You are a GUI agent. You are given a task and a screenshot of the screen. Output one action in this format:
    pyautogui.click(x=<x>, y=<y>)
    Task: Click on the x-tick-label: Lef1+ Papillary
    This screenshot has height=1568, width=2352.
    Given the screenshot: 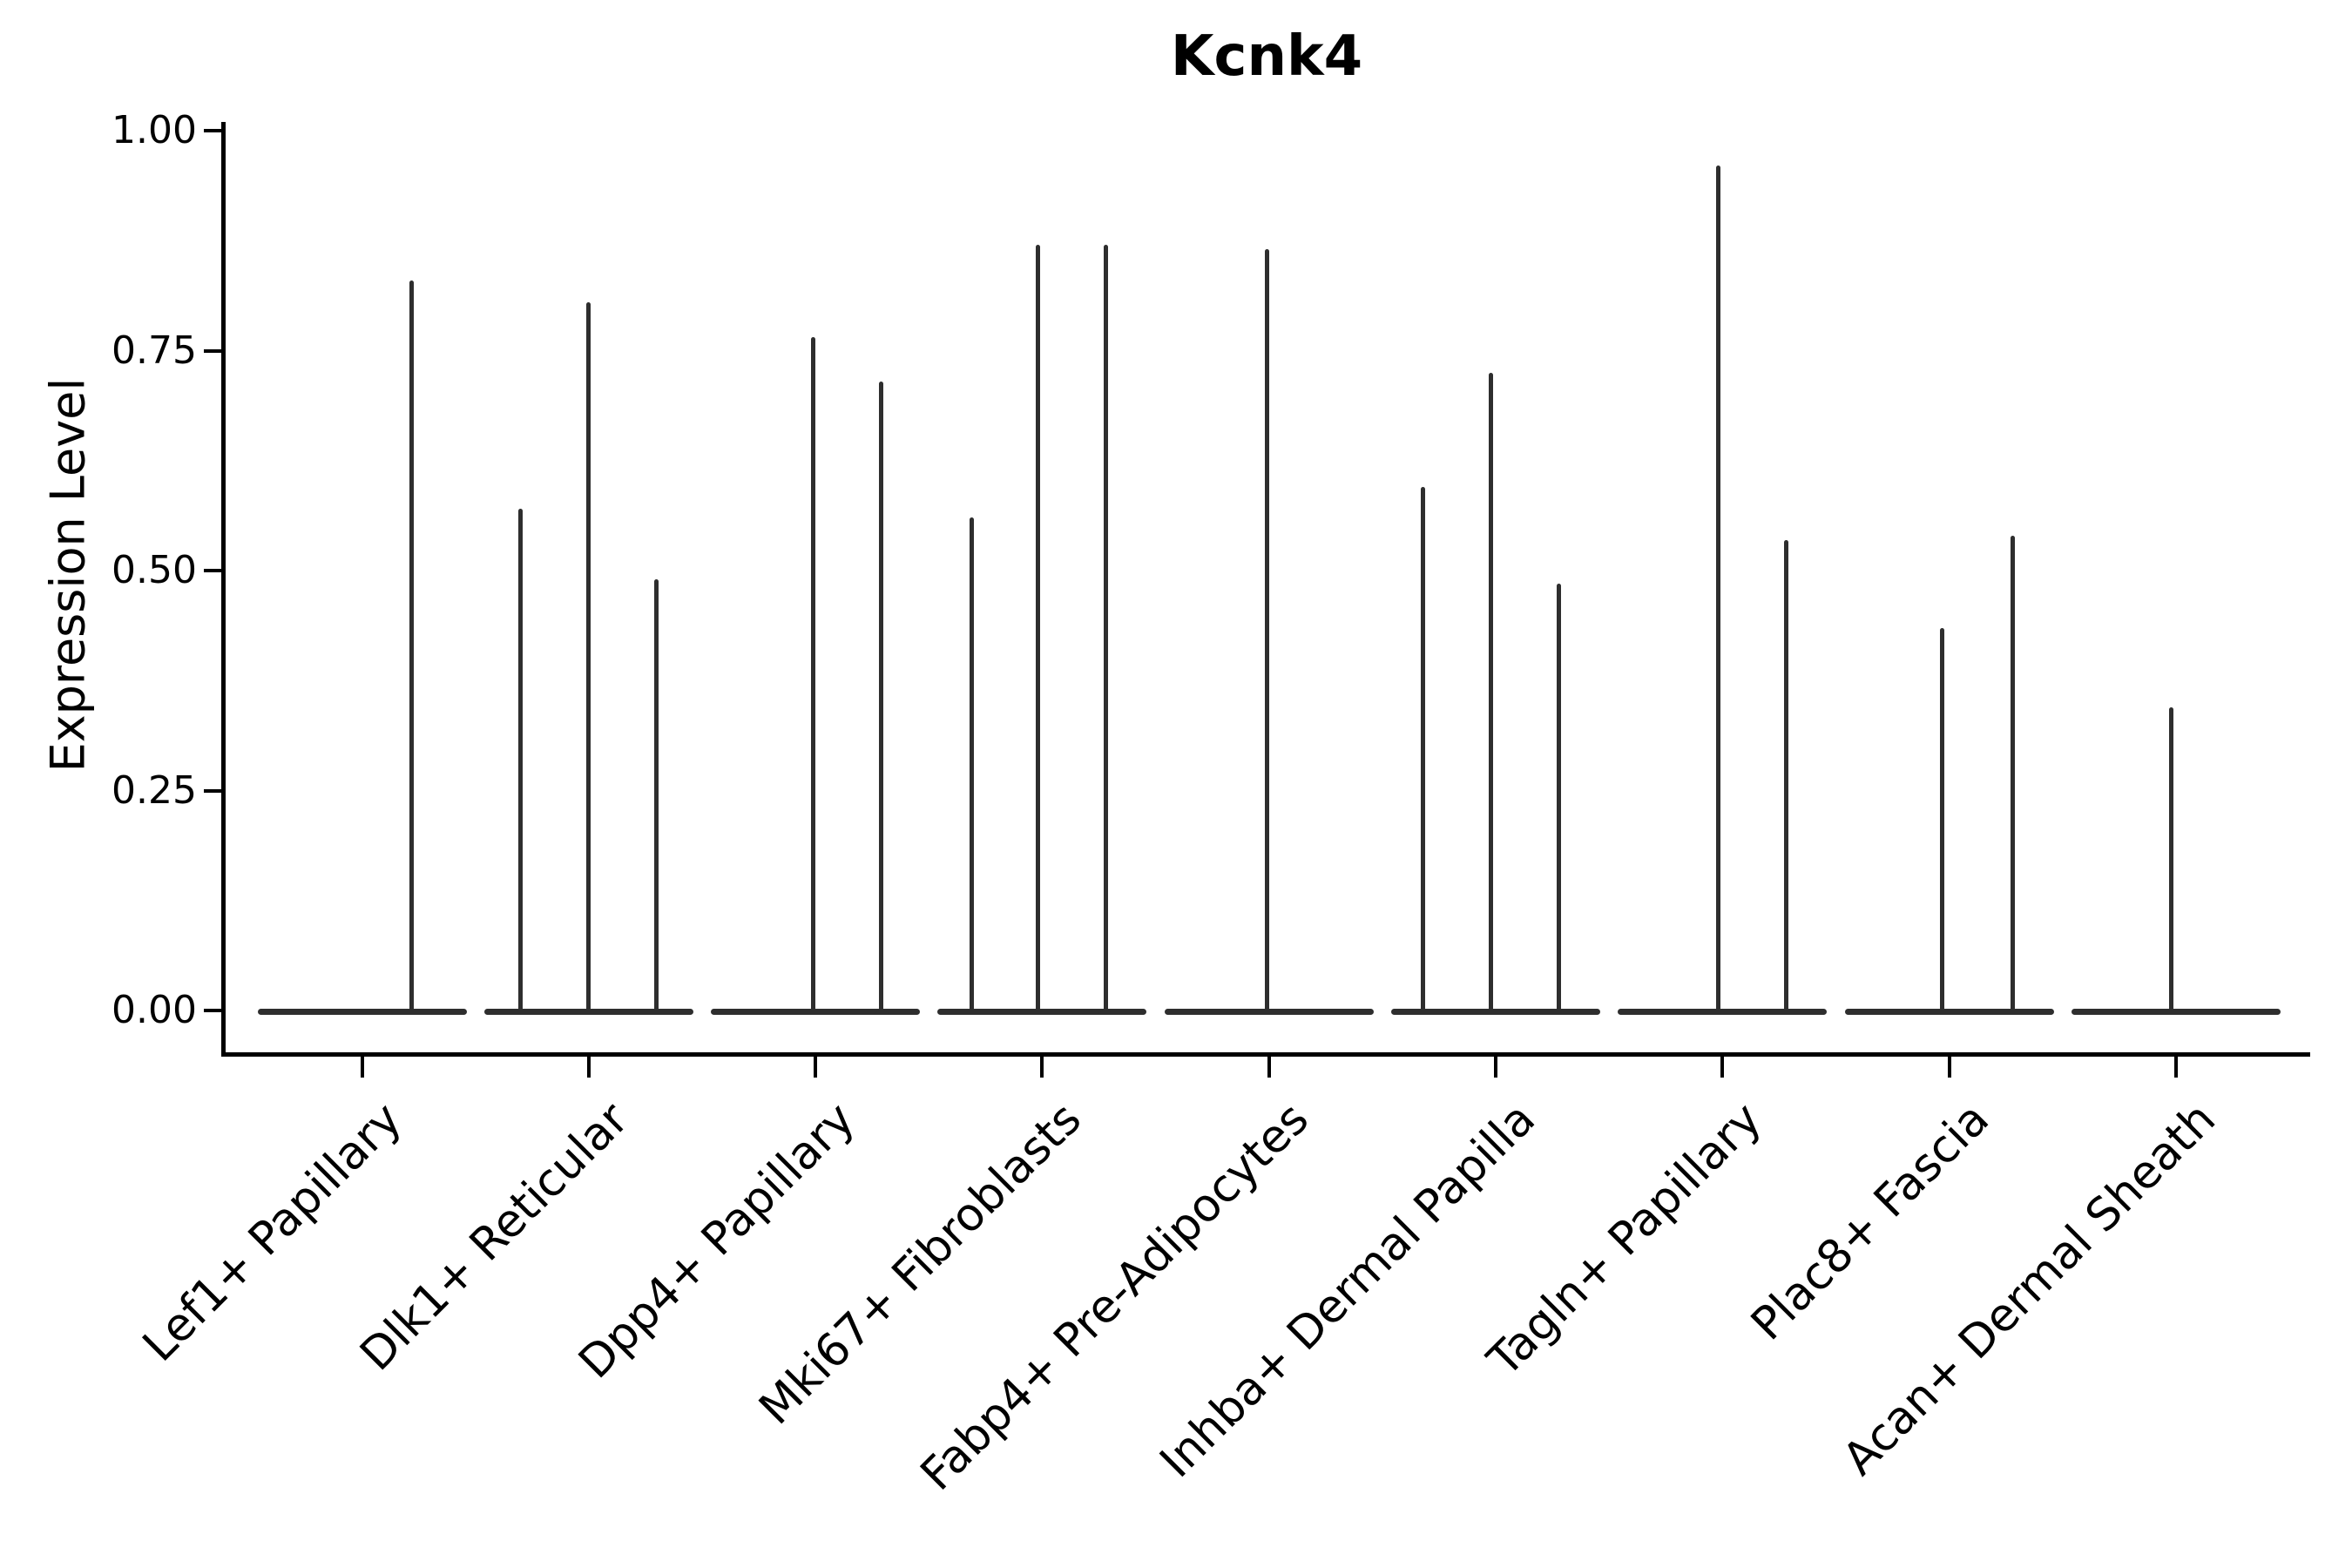 What is the action you would take?
    pyautogui.click(x=272, y=1232)
    